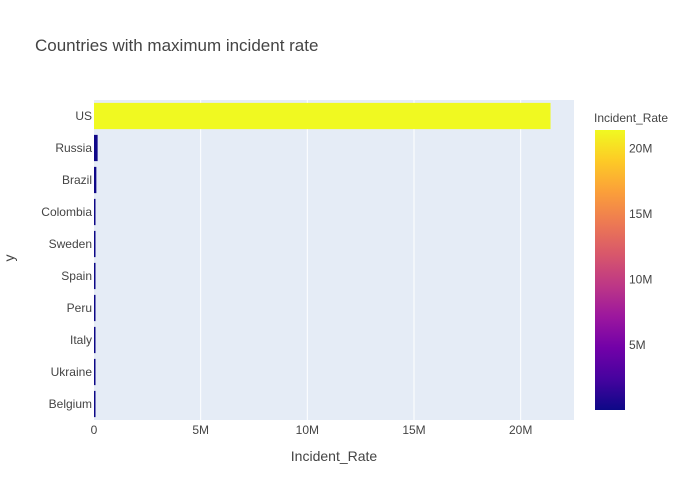 The width and height of the screenshot is (700, 500). Describe the element at coordinates (95, 372) in the screenshot. I see `bar-ukraine` at that location.